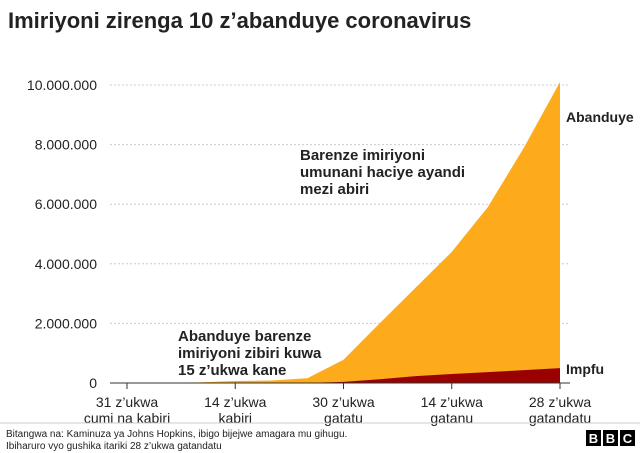 This screenshot has height=453, width=640. What do you see at coordinates (343, 418) in the screenshot?
I see `x-tick-line: gatatu` at bounding box center [343, 418].